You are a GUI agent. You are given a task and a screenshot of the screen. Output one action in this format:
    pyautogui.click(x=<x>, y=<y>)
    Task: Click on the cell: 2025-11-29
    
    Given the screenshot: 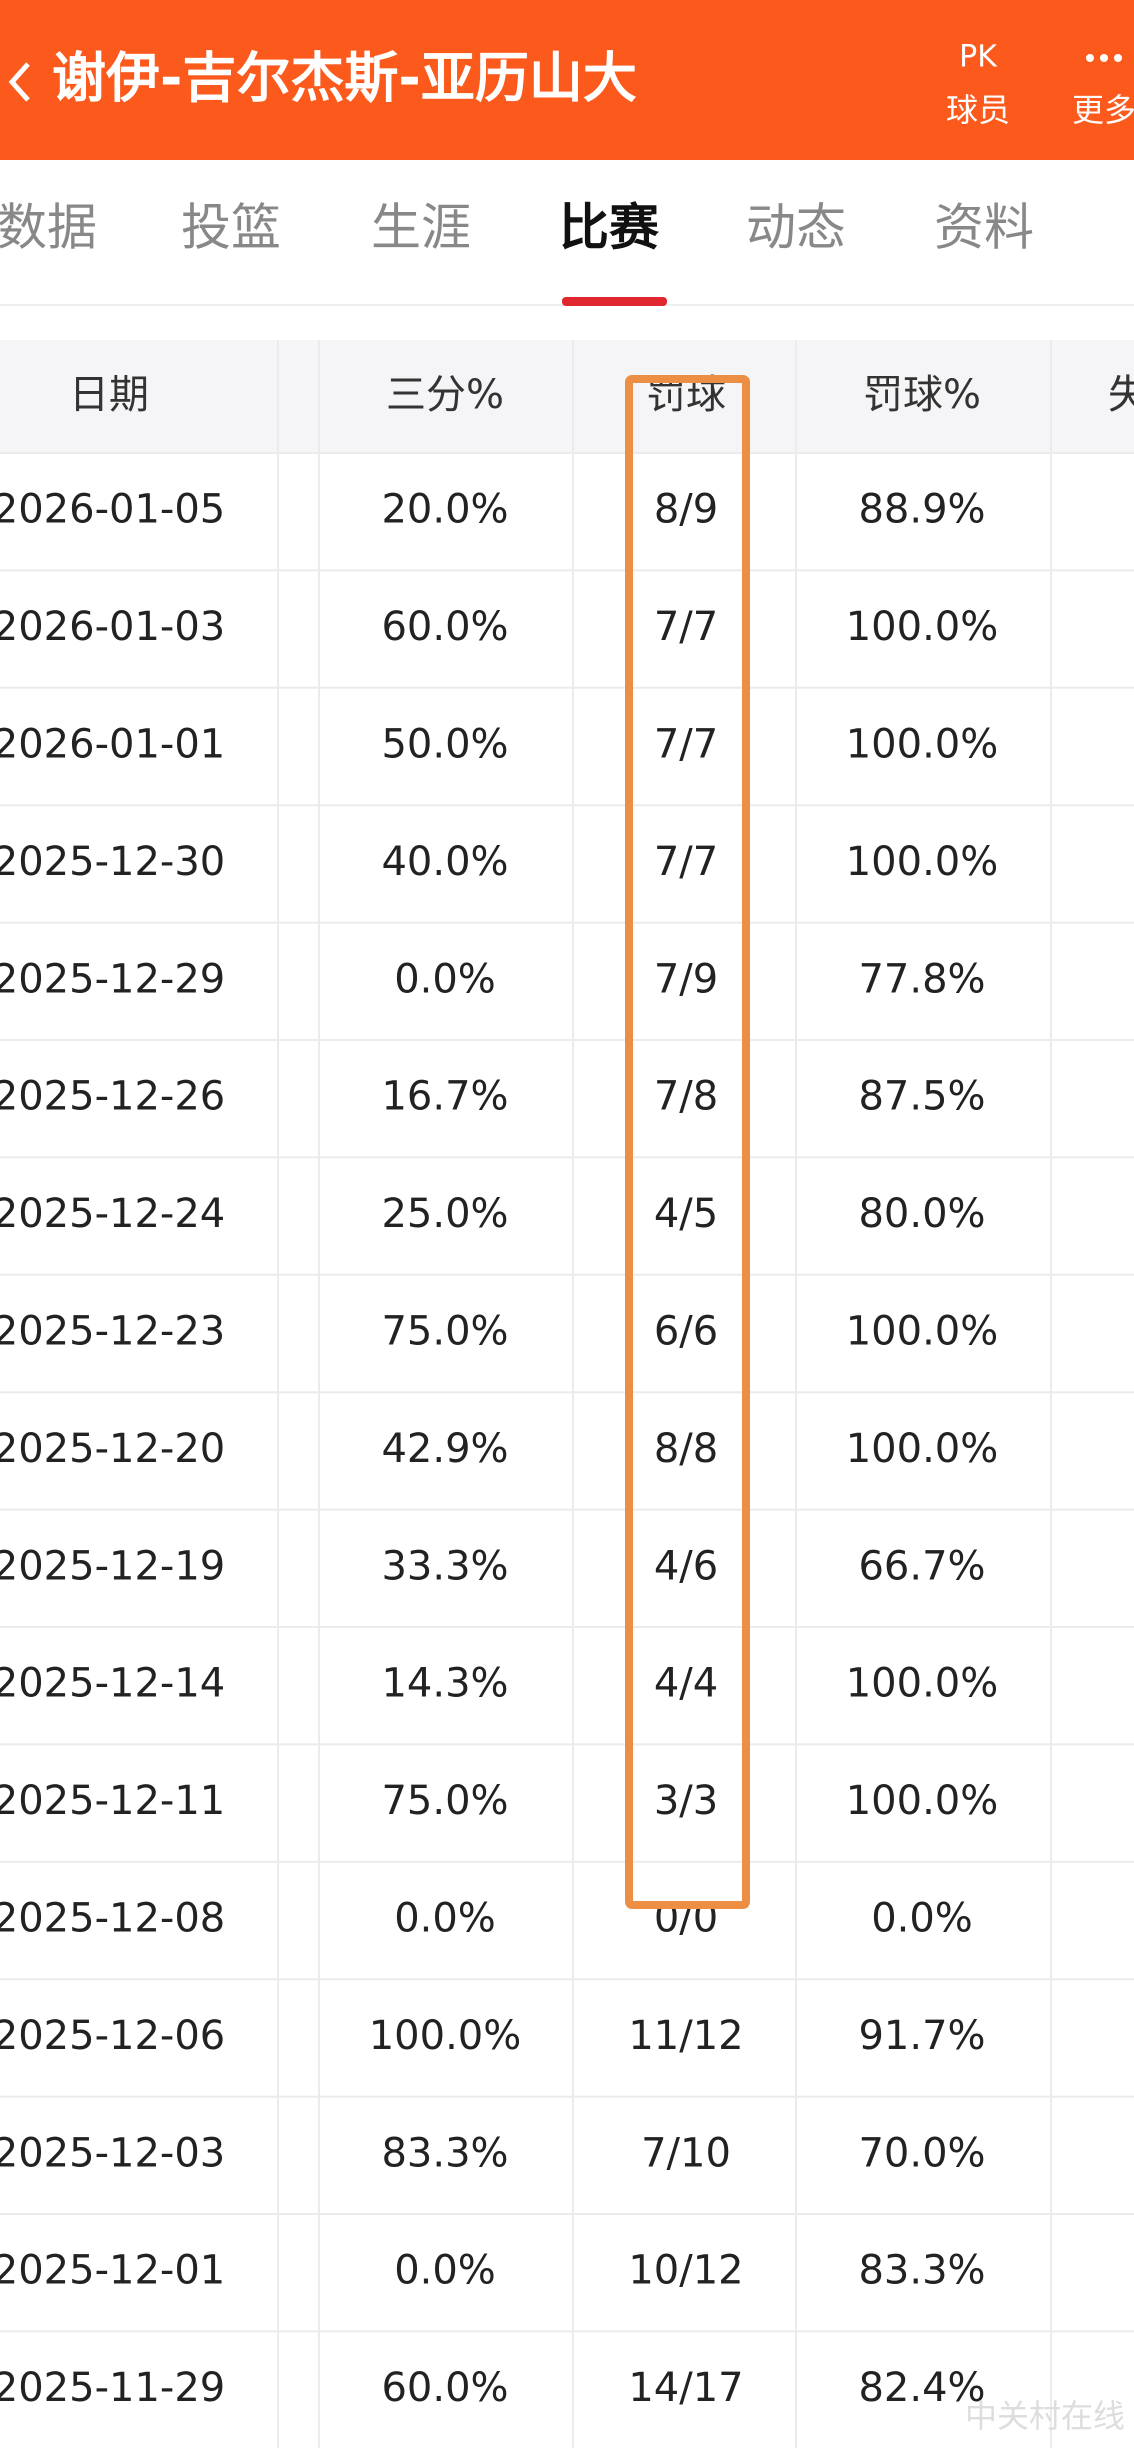 What is the action you would take?
    pyautogui.click(x=112, y=2388)
    